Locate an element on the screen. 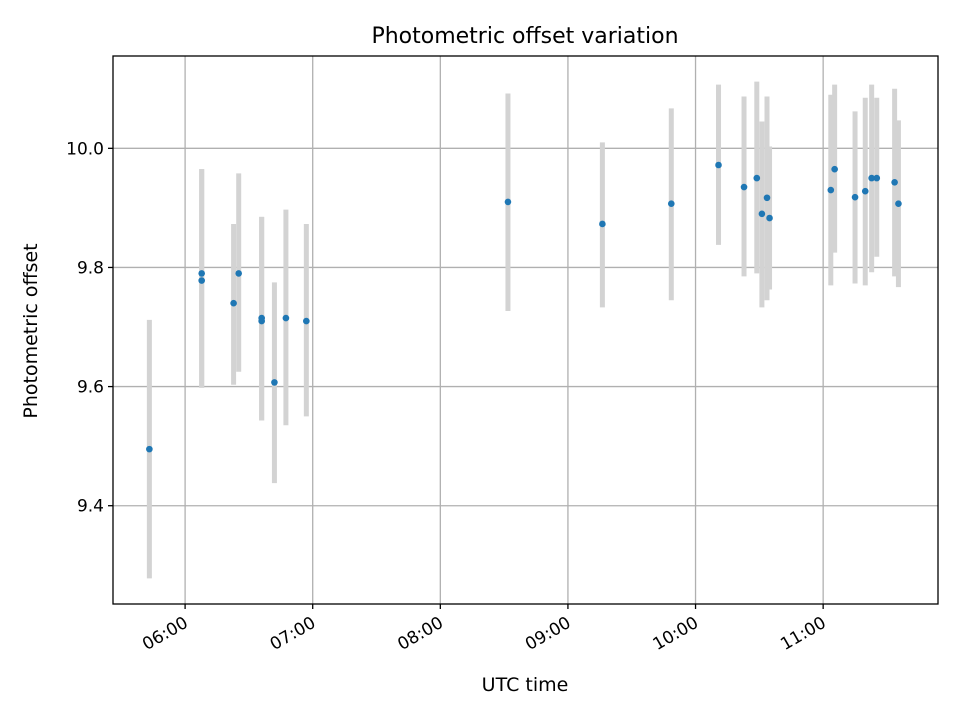 This screenshot has height=720, width=960. x-axis-label: UTC time is located at coordinates (525, 685).